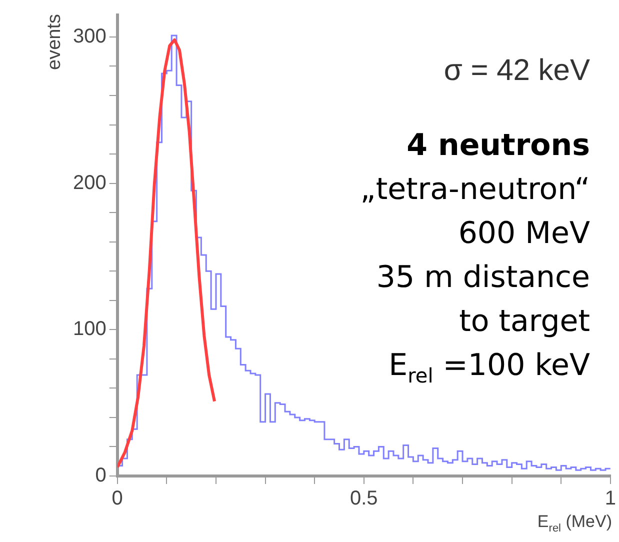 The image size is (619, 542). Describe the element at coordinates (524, 233) in the screenshot. I see `annotation: 600 MeV` at that location.